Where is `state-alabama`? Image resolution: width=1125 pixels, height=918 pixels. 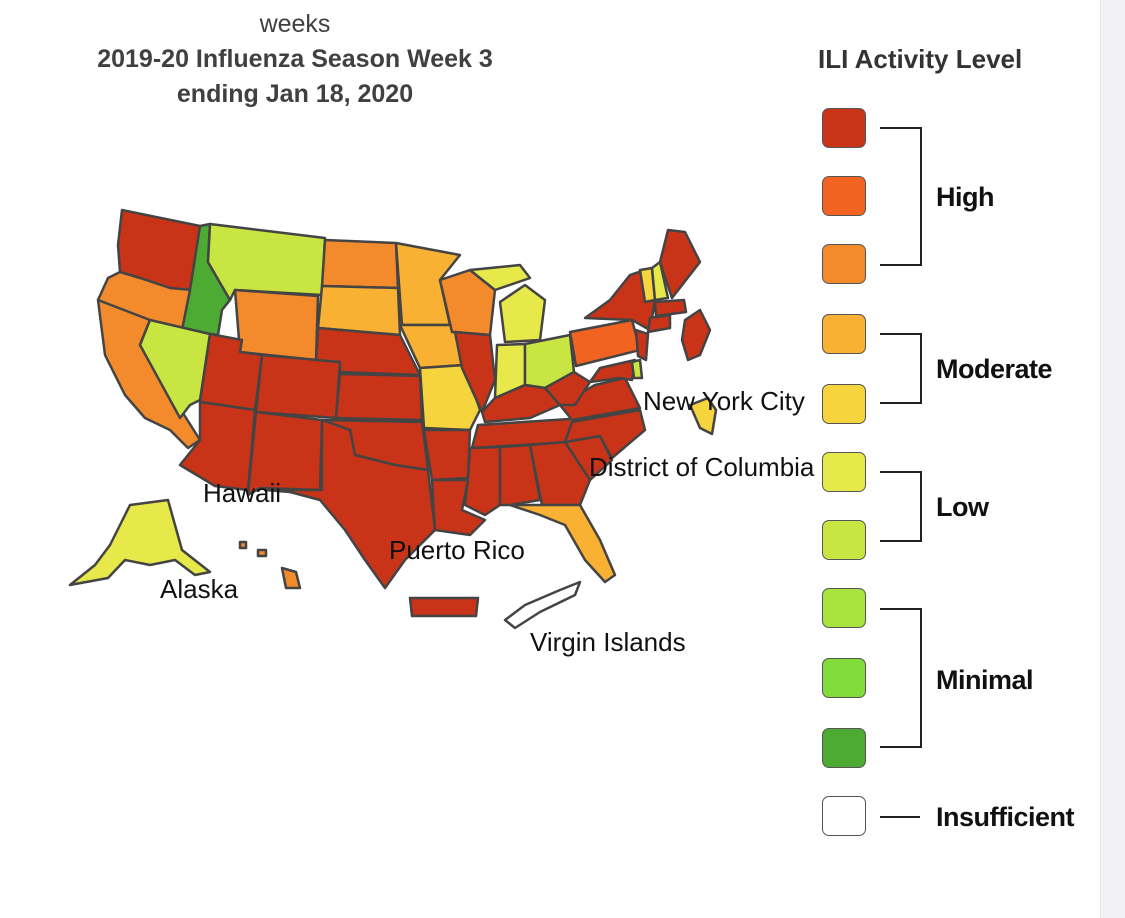 state-alabama is located at coordinates (520, 475).